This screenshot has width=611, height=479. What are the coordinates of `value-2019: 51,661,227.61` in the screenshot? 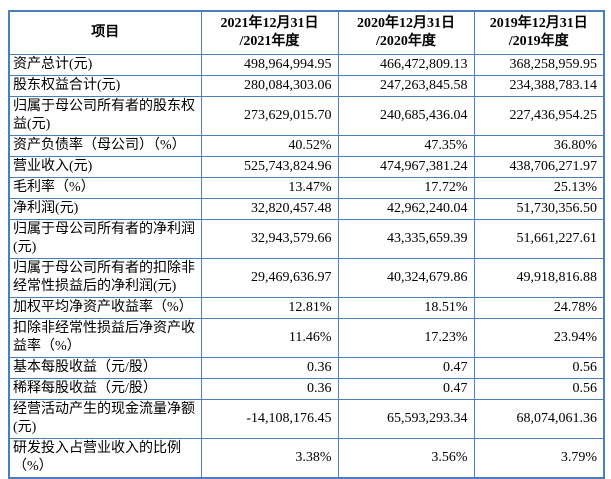 It's located at (539, 239).